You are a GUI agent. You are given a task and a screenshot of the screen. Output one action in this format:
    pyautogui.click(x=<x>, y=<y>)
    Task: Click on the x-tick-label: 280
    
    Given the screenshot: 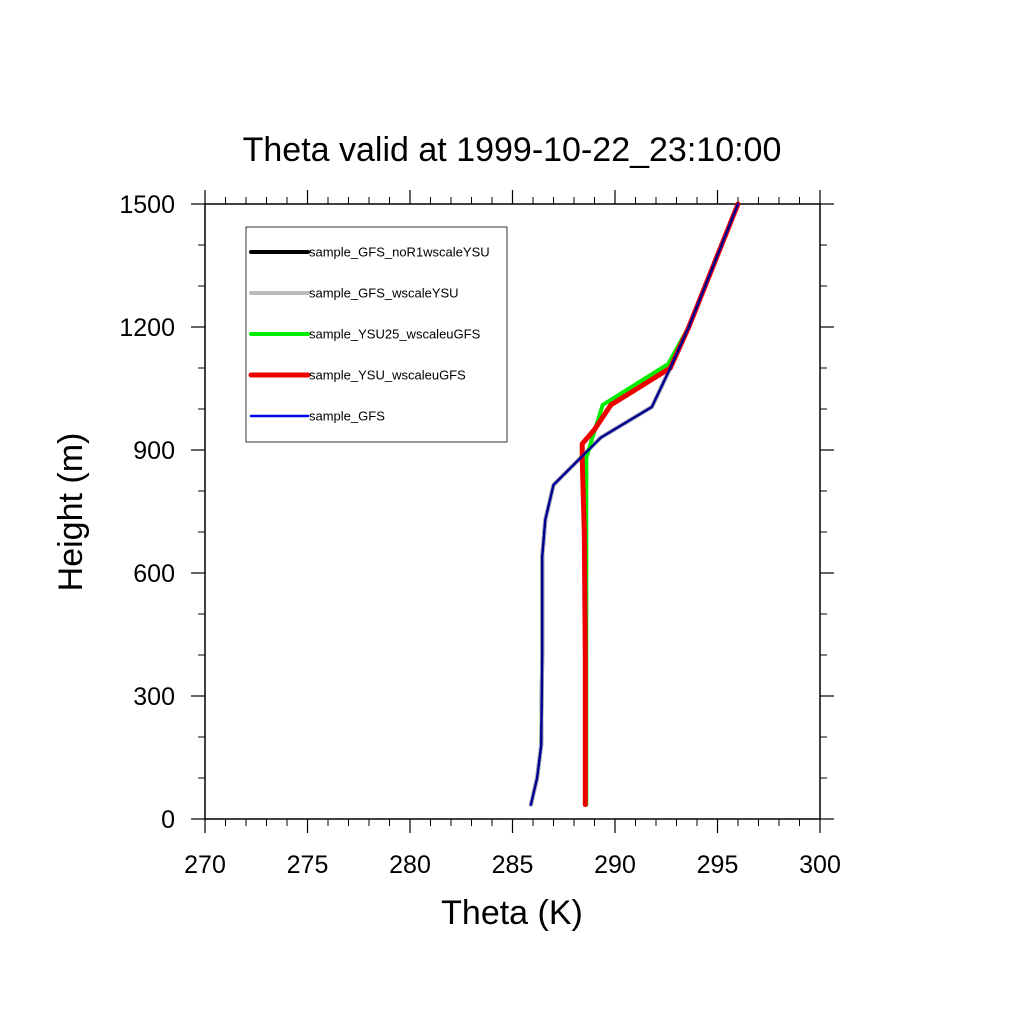 What is the action you would take?
    pyautogui.click(x=410, y=865)
    